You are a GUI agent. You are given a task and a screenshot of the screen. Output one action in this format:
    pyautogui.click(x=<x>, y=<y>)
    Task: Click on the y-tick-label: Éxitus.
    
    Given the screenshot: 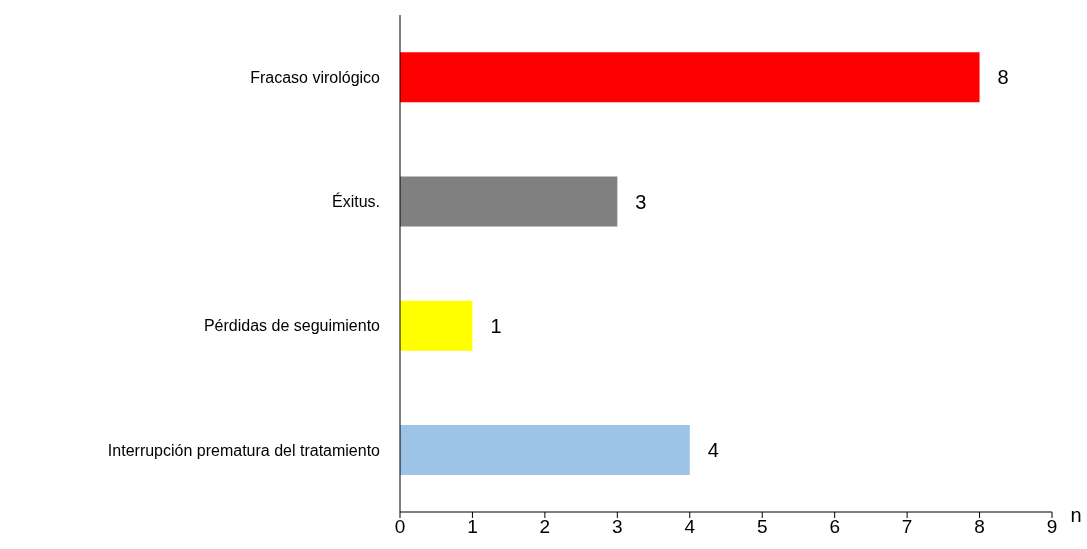 What is the action you would take?
    pyautogui.click(x=355, y=201)
    